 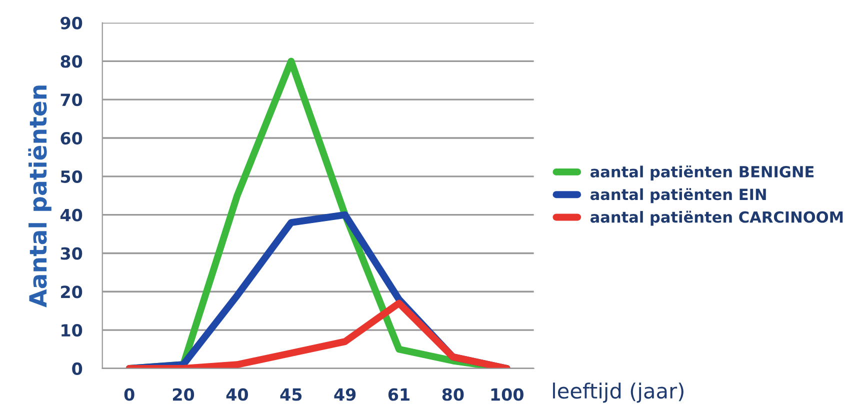 I want to click on x-tick-label: 20, so click(x=183, y=394).